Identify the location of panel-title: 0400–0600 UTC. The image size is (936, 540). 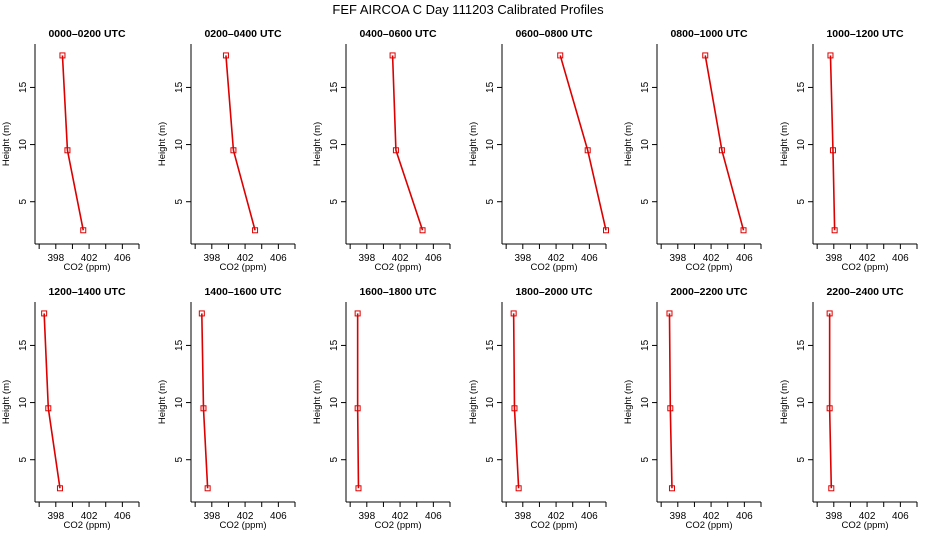
(397, 34).